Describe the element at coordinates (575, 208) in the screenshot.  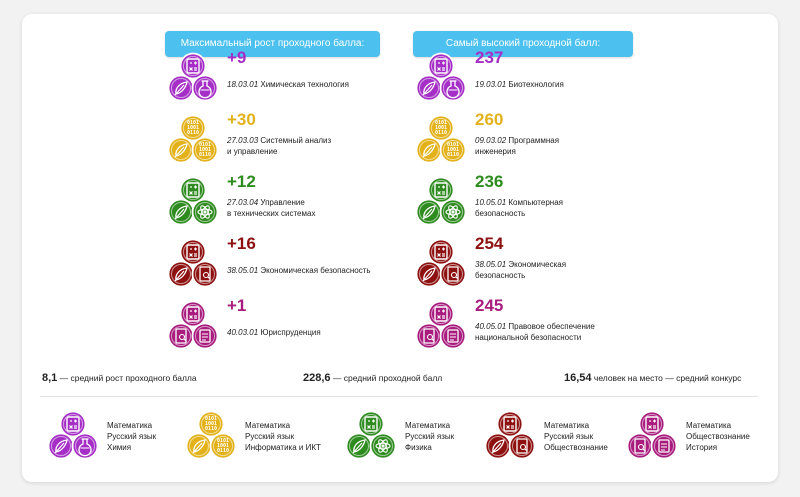
I see `highest-program: 10.05.01 Компьютерная безопасность` at that location.